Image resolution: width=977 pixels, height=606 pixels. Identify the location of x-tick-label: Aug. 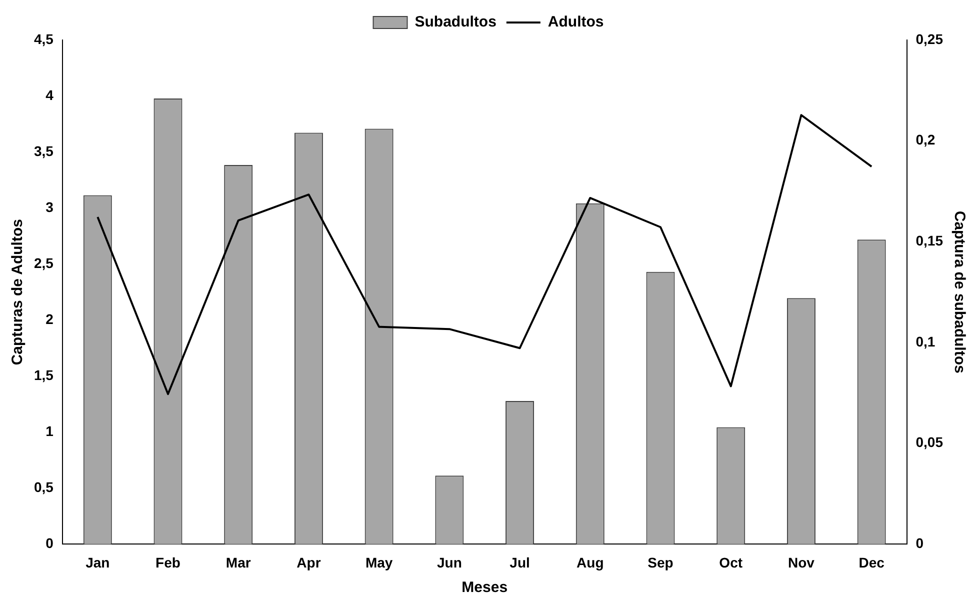
(590, 562).